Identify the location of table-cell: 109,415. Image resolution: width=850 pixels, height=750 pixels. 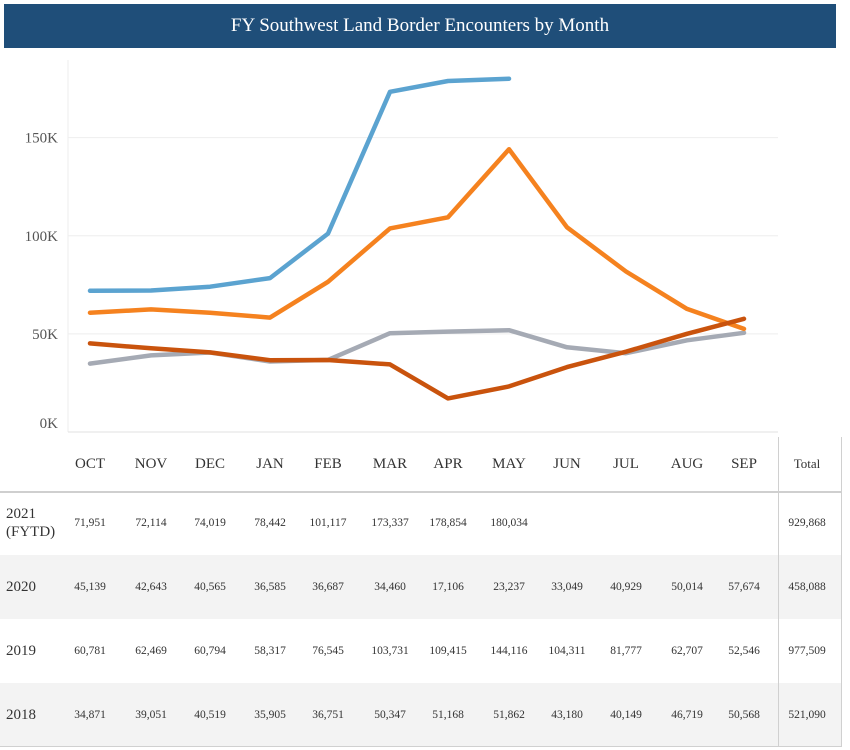
(448, 651).